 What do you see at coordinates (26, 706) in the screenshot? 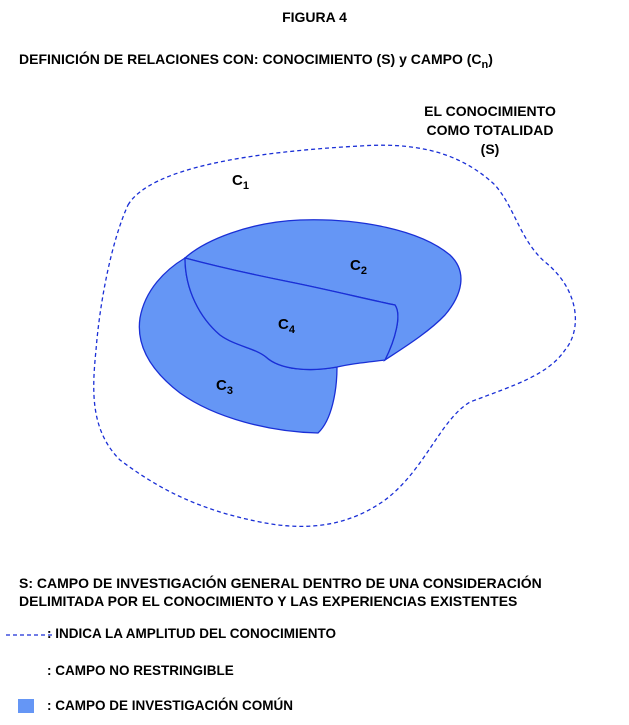
I see `legend-fill-swatch` at bounding box center [26, 706].